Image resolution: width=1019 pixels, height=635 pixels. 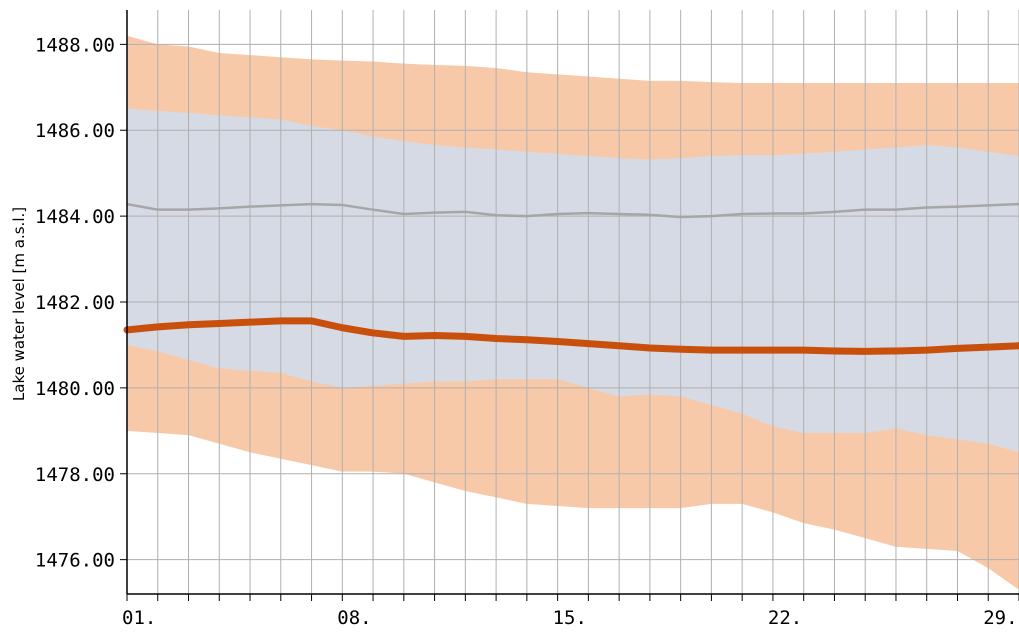 What do you see at coordinates (785, 618) in the screenshot?
I see `x-tick-label: 22.` at bounding box center [785, 618].